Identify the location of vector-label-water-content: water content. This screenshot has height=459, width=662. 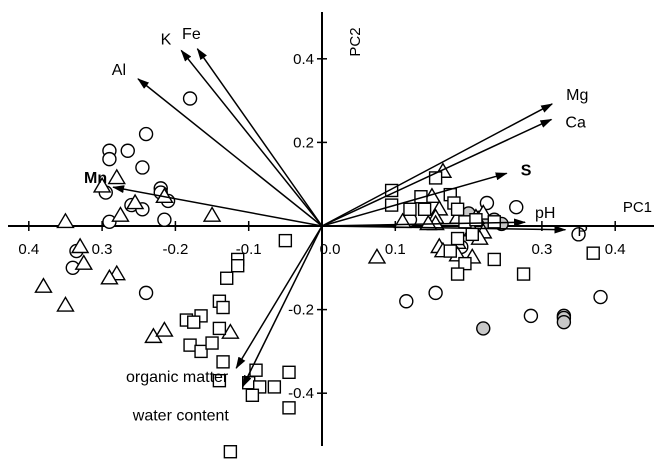
(181, 416).